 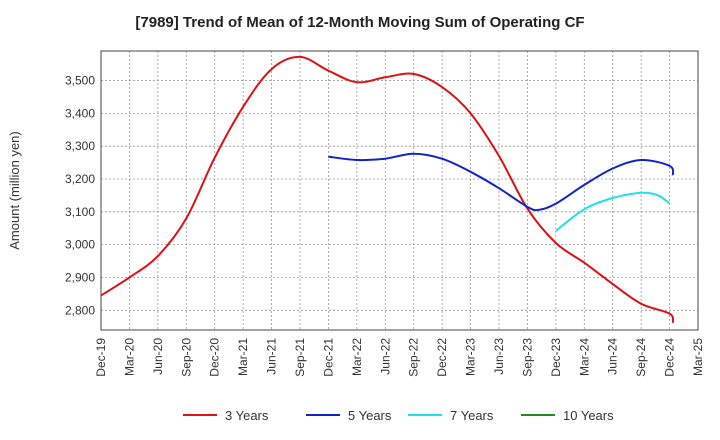 What do you see at coordinates (14, 190) in the screenshot?
I see `y-axis-title: Amount (million yen)` at bounding box center [14, 190].